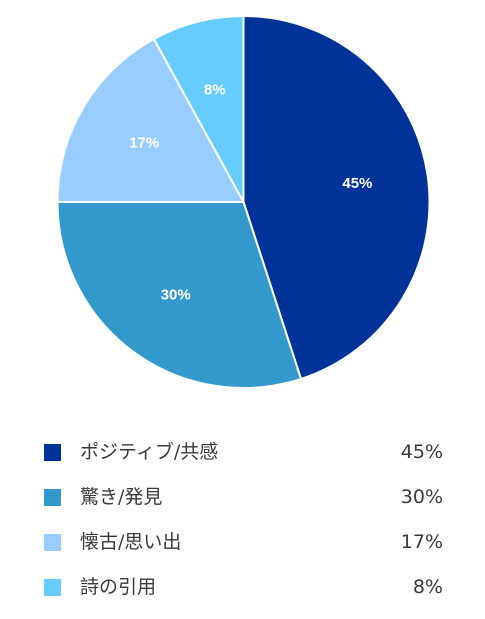 Image resolution: width=485 pixels, height=619 pixels. What do you see at coordinates (215, 89) in the screenshot?
I see `slice-value-label: 8%` at bounding box center [215, 89].